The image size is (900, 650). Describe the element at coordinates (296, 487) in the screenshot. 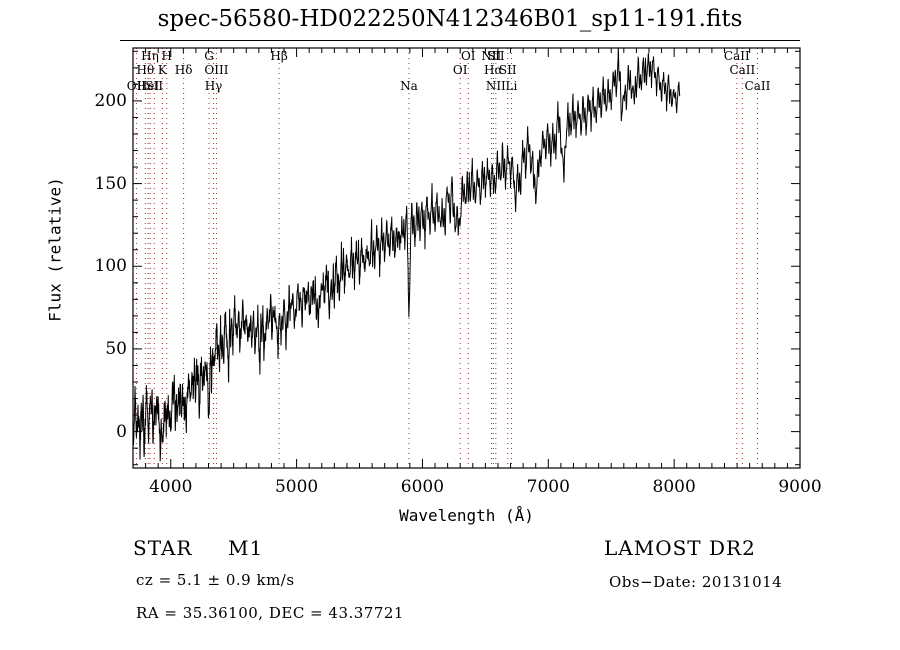

I see `x-tick-label: 5000` at that location.